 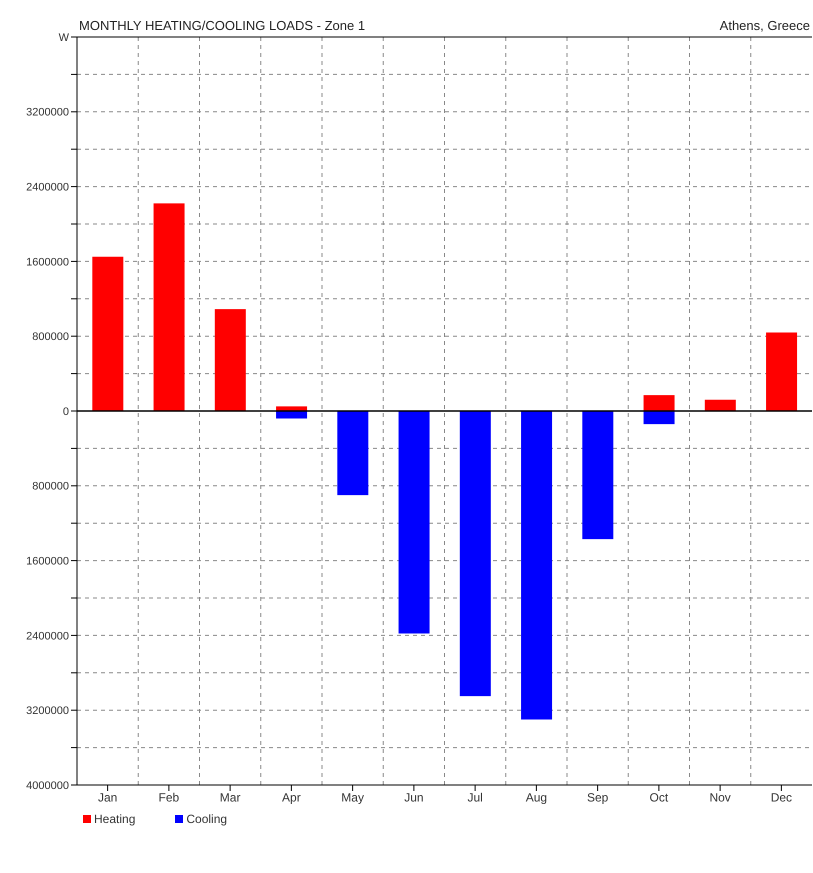 What do you see at coordinates (47, 786) in the screenshot?
I see `y-tick-label: 4000000` at bounding box center [47, 786].